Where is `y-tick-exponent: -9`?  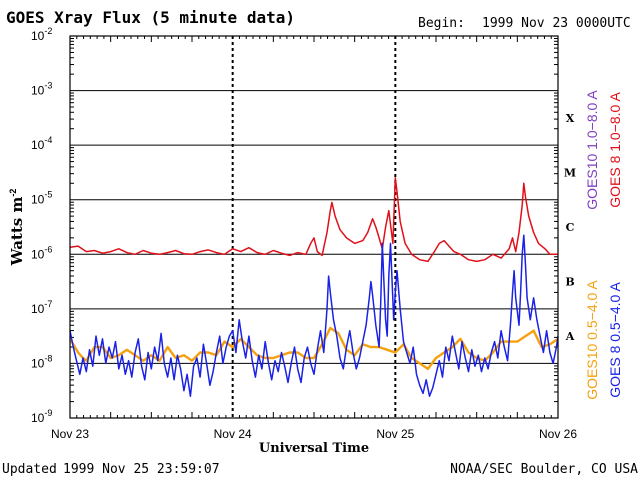 y-tick-exponent: -9 is located at coordinates (48, 413).